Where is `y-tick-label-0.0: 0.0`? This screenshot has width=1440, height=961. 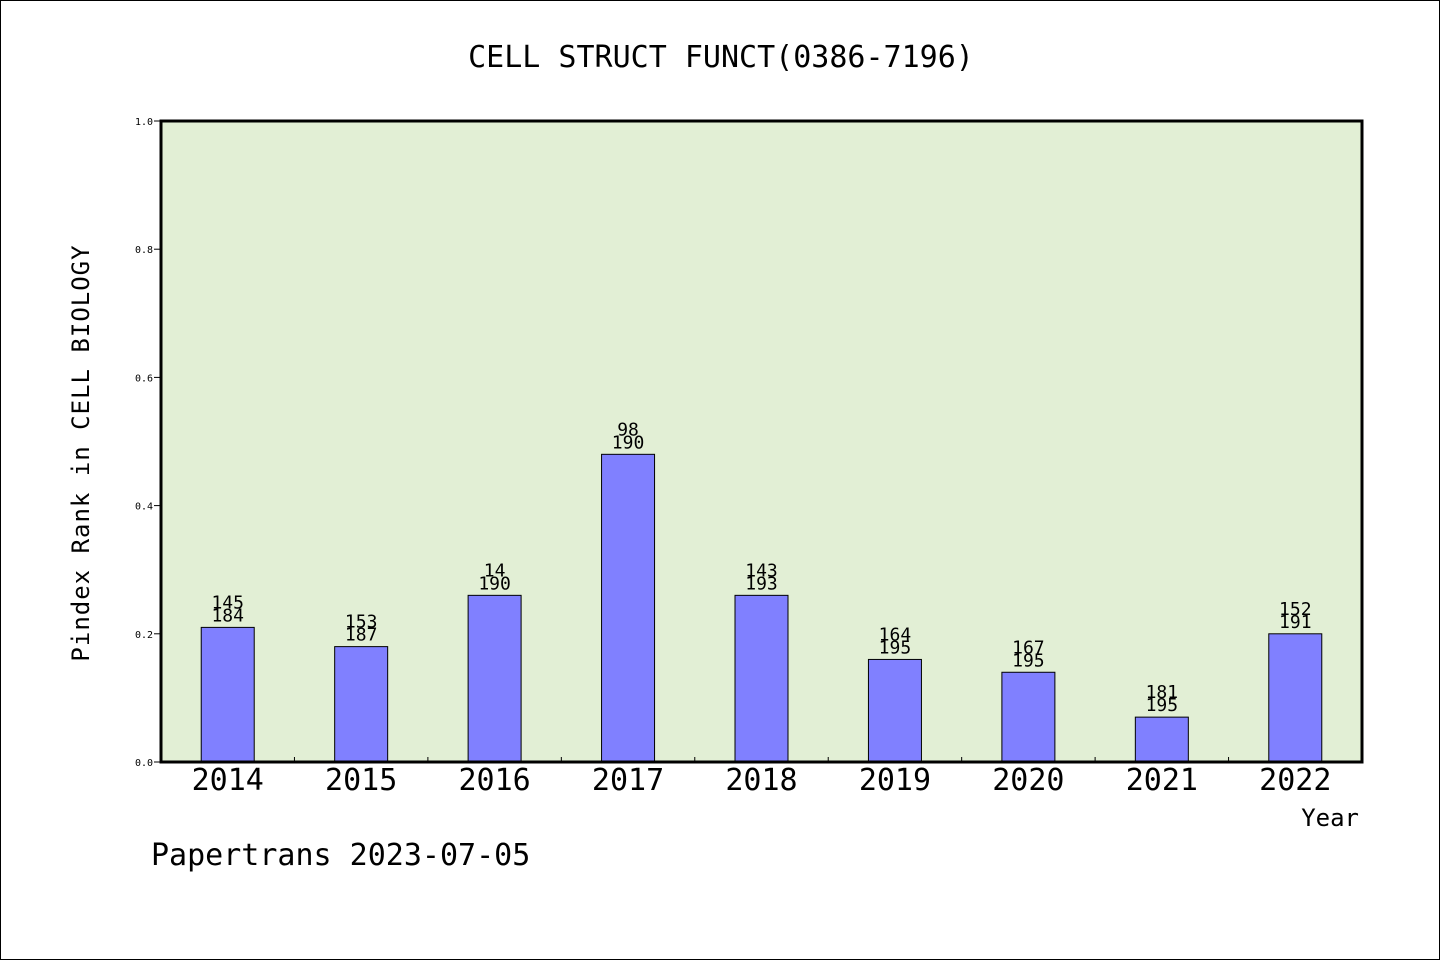 y-tick-label-0.0: 0.0 is located at coordinates (144, 763).